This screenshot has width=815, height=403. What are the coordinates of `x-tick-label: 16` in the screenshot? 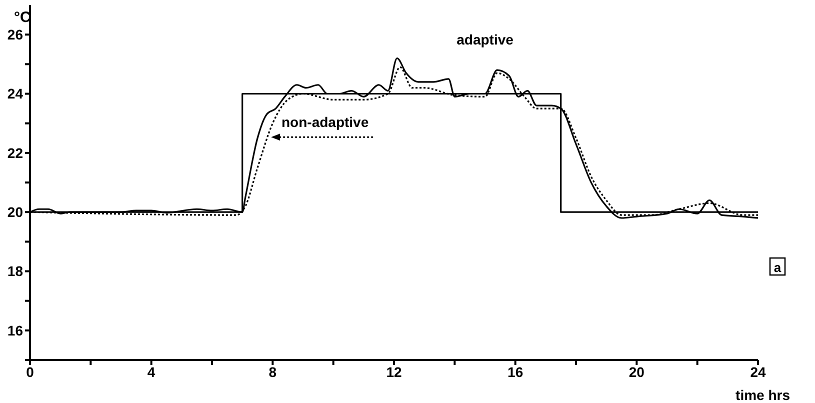 It's located at (516, 372).